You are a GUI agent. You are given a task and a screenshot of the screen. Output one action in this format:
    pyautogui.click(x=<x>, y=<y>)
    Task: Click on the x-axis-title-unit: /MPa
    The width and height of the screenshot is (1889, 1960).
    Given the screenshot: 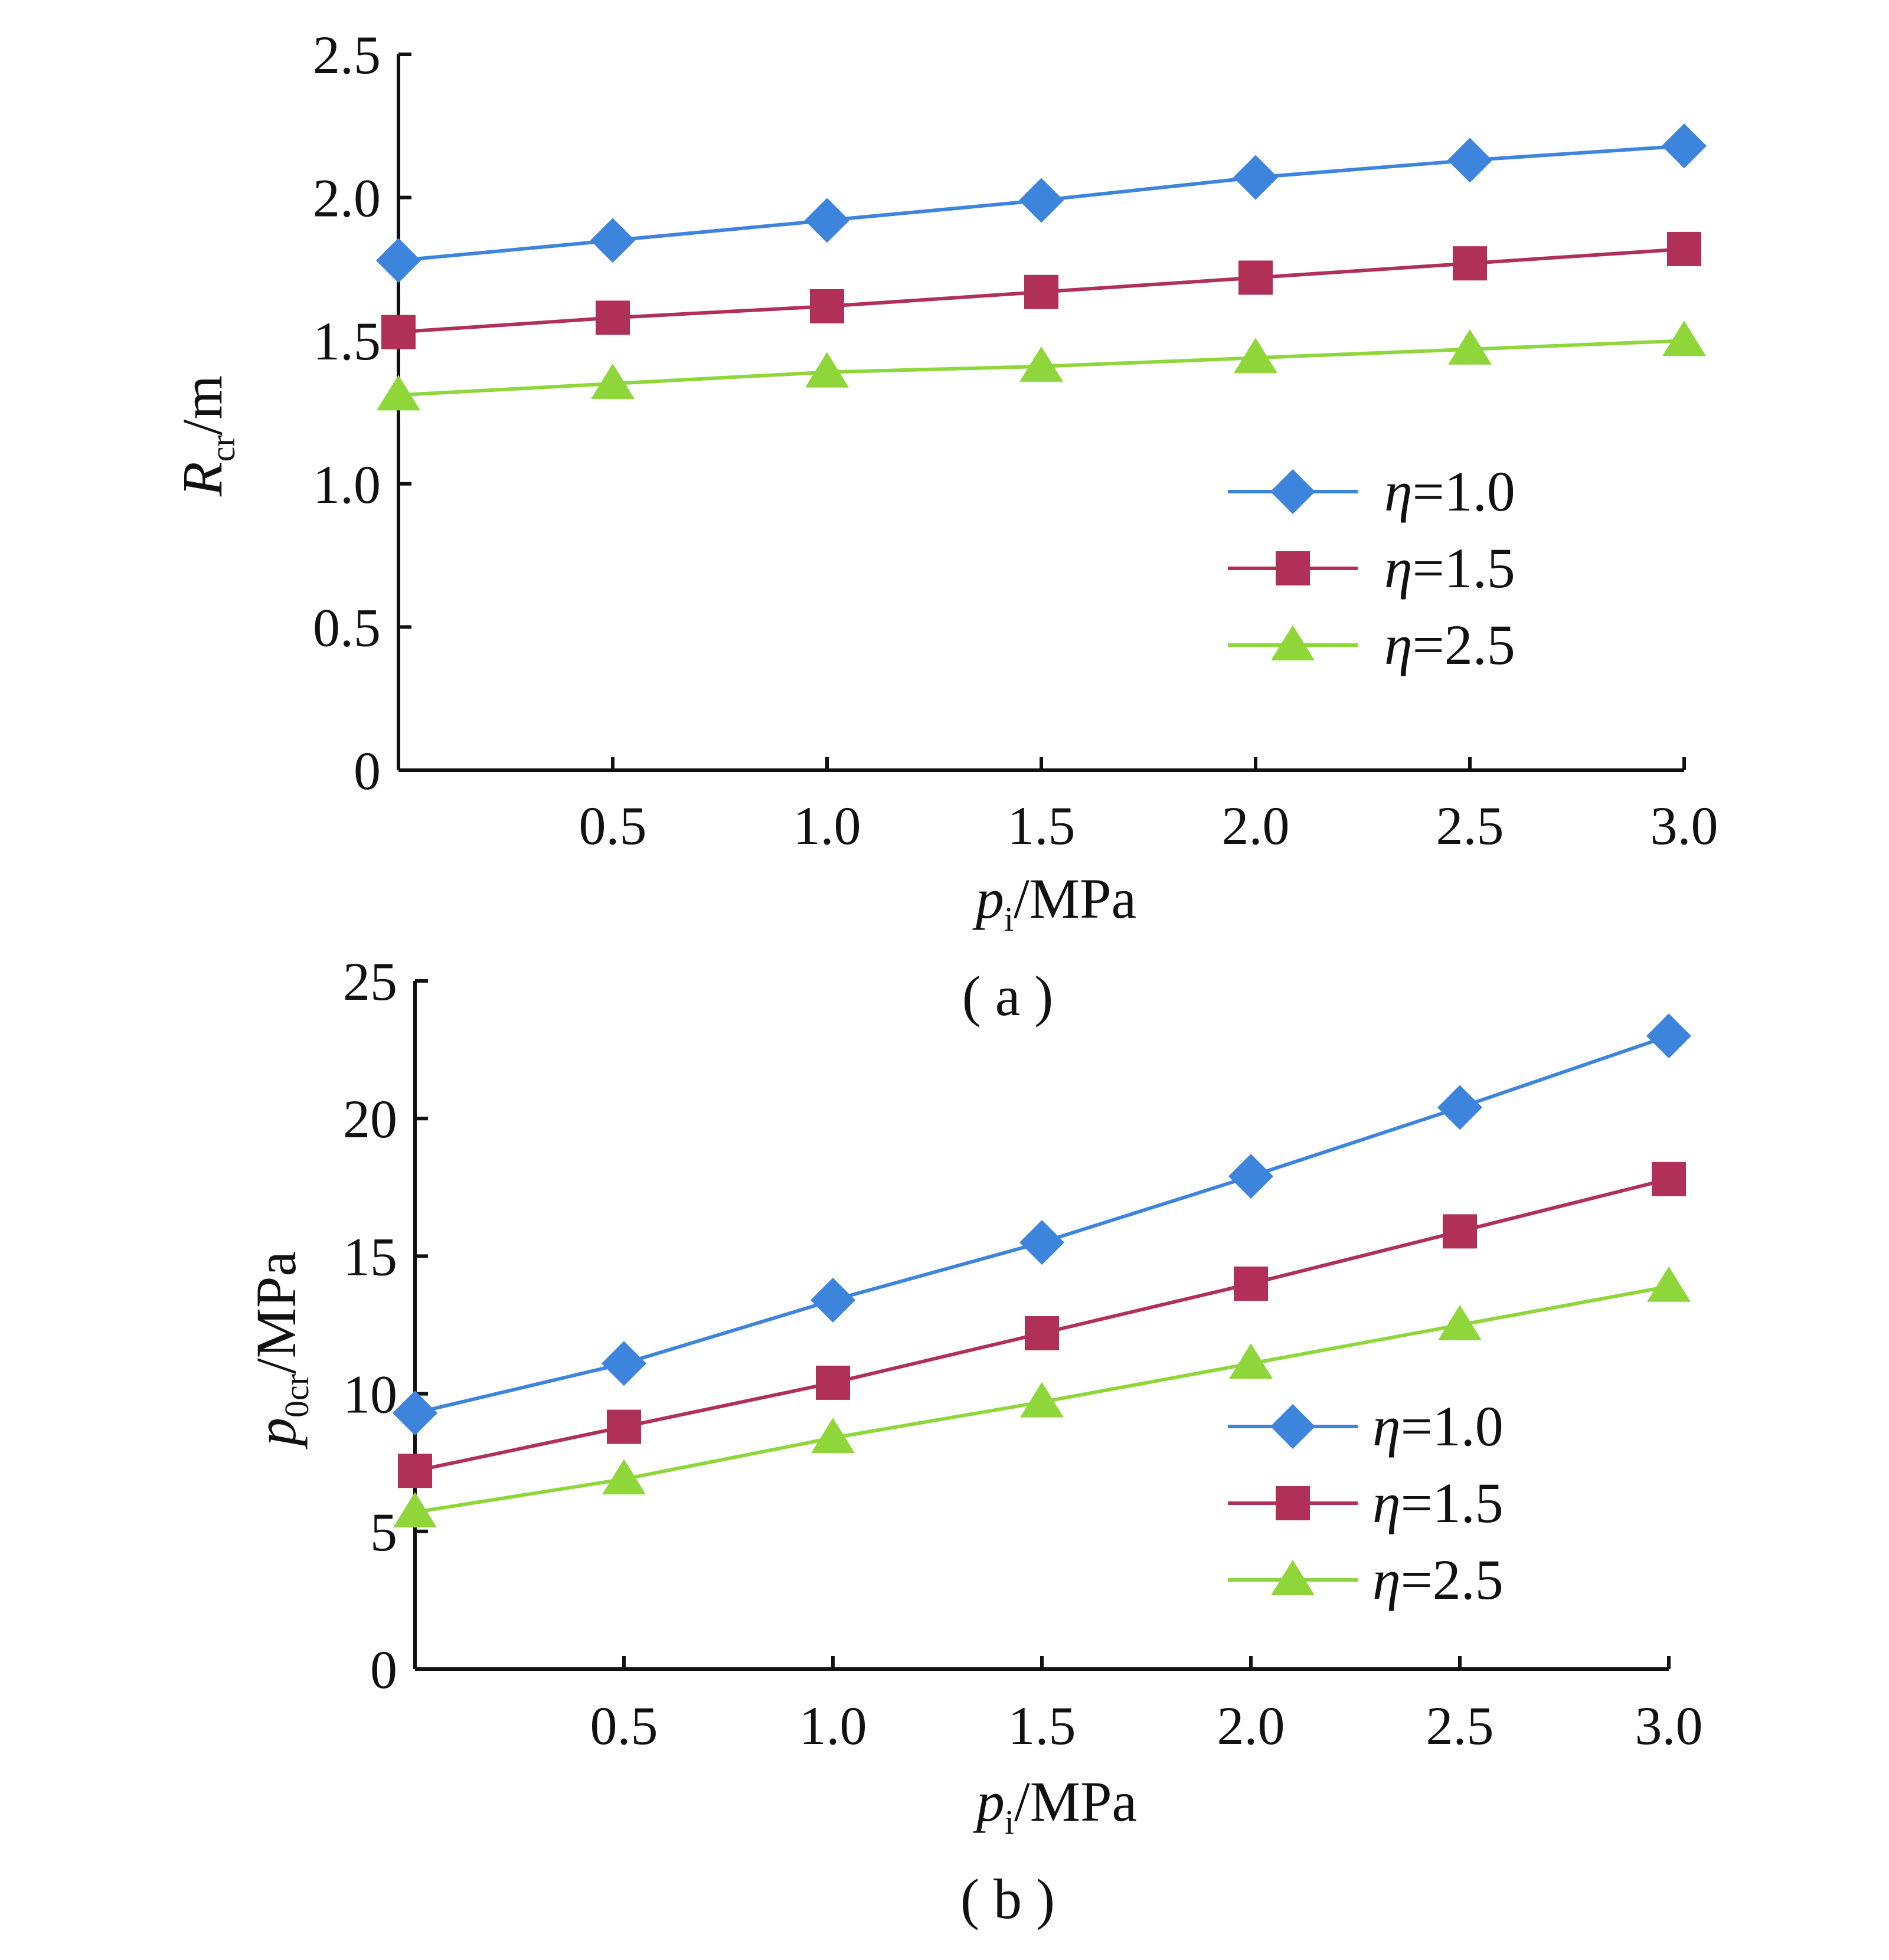 What is the action you would take?
    pyautogui.click(x=1075, y=898)
    